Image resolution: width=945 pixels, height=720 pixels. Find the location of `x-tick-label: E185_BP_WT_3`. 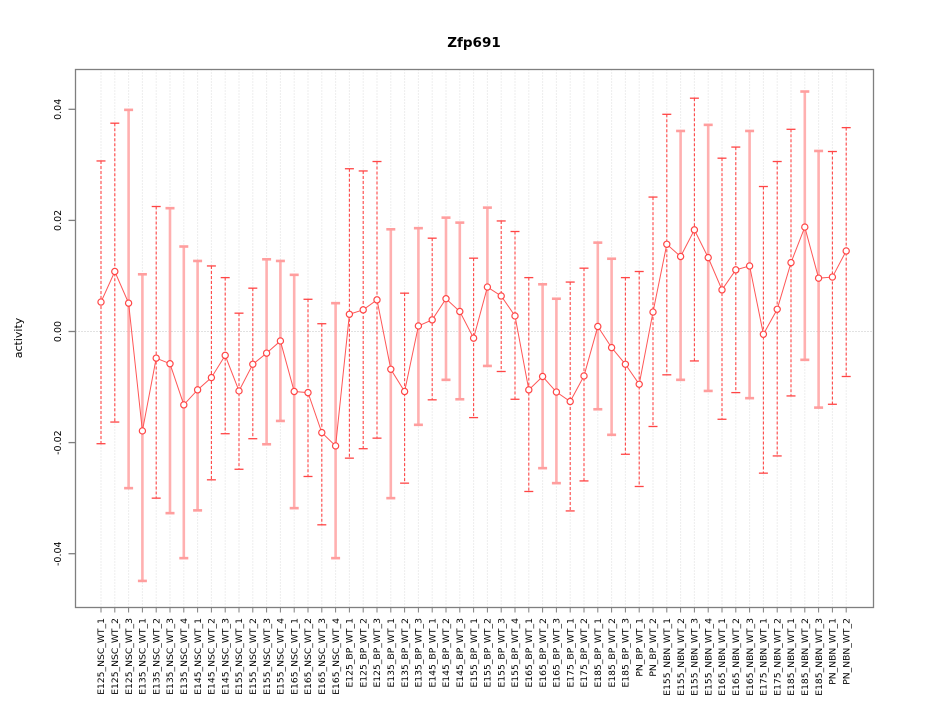

x-tick-label: E185_BP_WT_3 is located at coordinates (626, 653).